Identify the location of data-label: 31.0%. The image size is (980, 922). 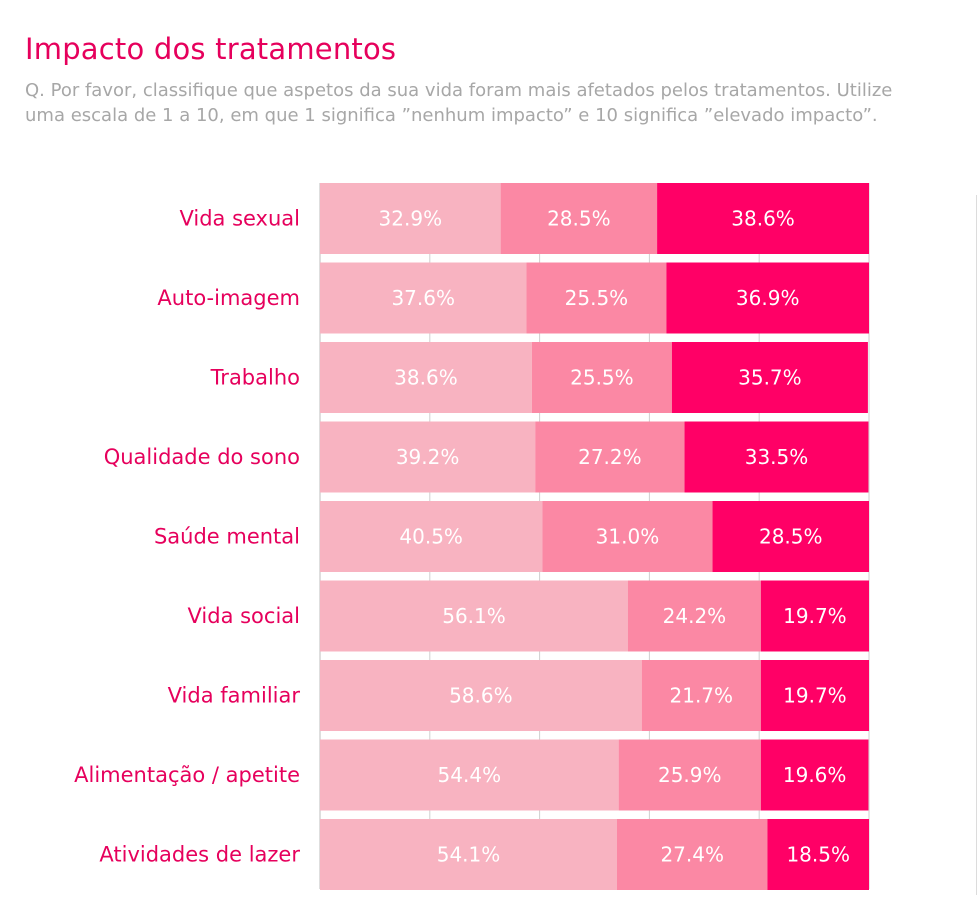
(628, 537).